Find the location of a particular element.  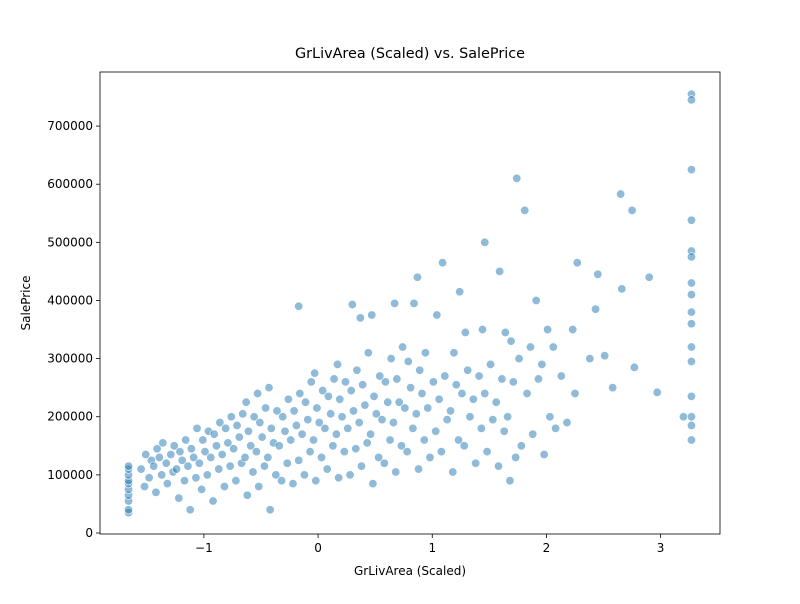

y-tick-label: 100000 is located at coordinates (70, 475).